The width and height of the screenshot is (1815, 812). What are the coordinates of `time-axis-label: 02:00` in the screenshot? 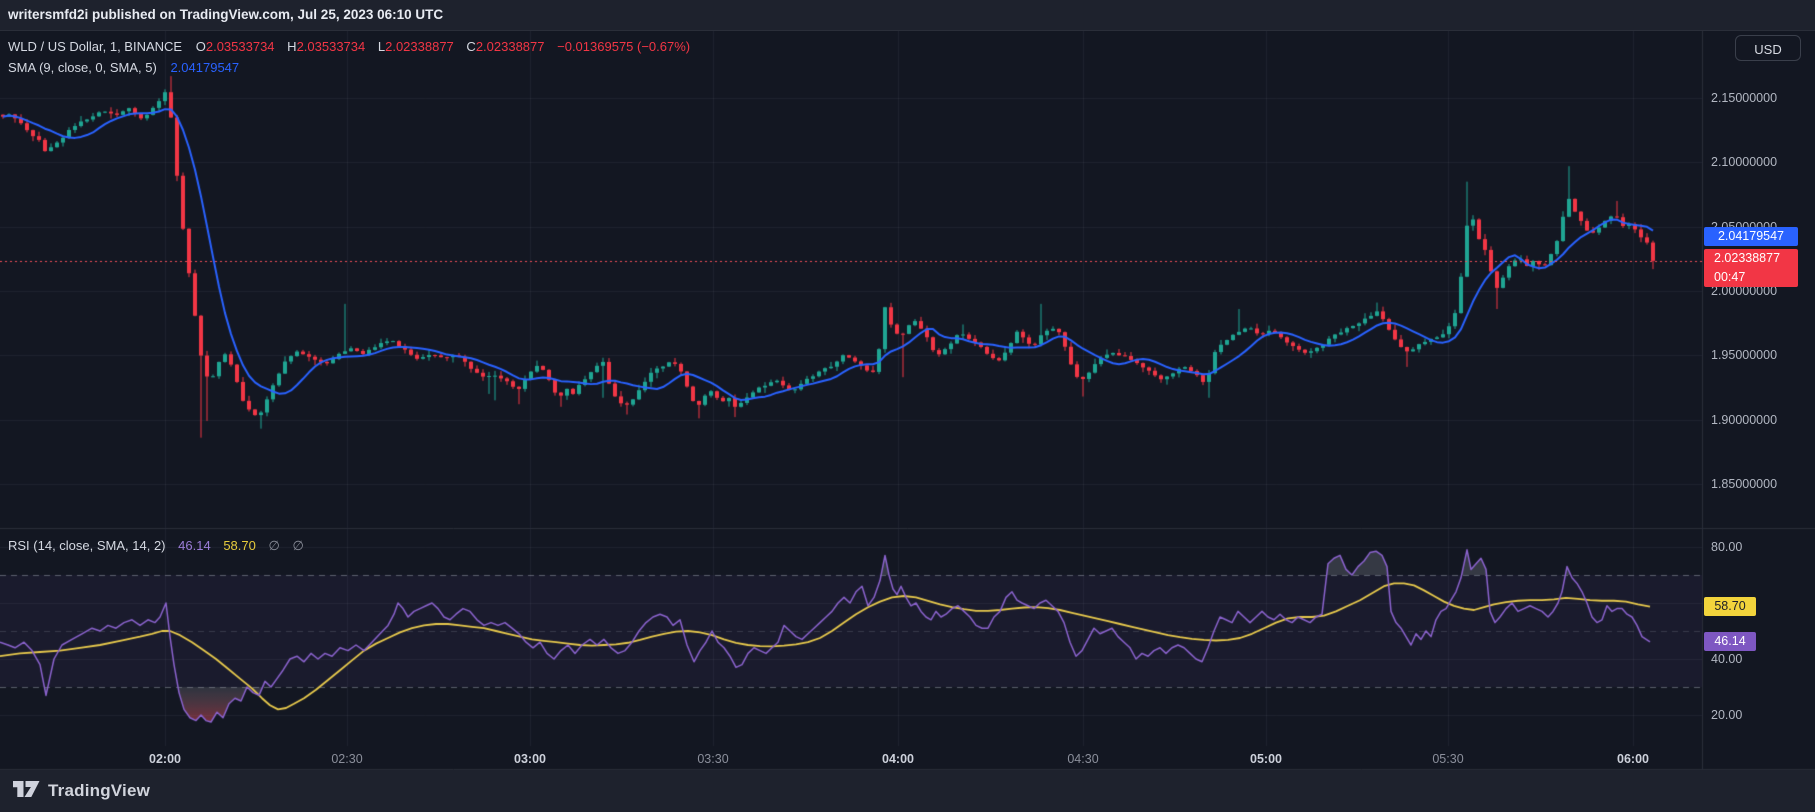 It's located at (165, 759).